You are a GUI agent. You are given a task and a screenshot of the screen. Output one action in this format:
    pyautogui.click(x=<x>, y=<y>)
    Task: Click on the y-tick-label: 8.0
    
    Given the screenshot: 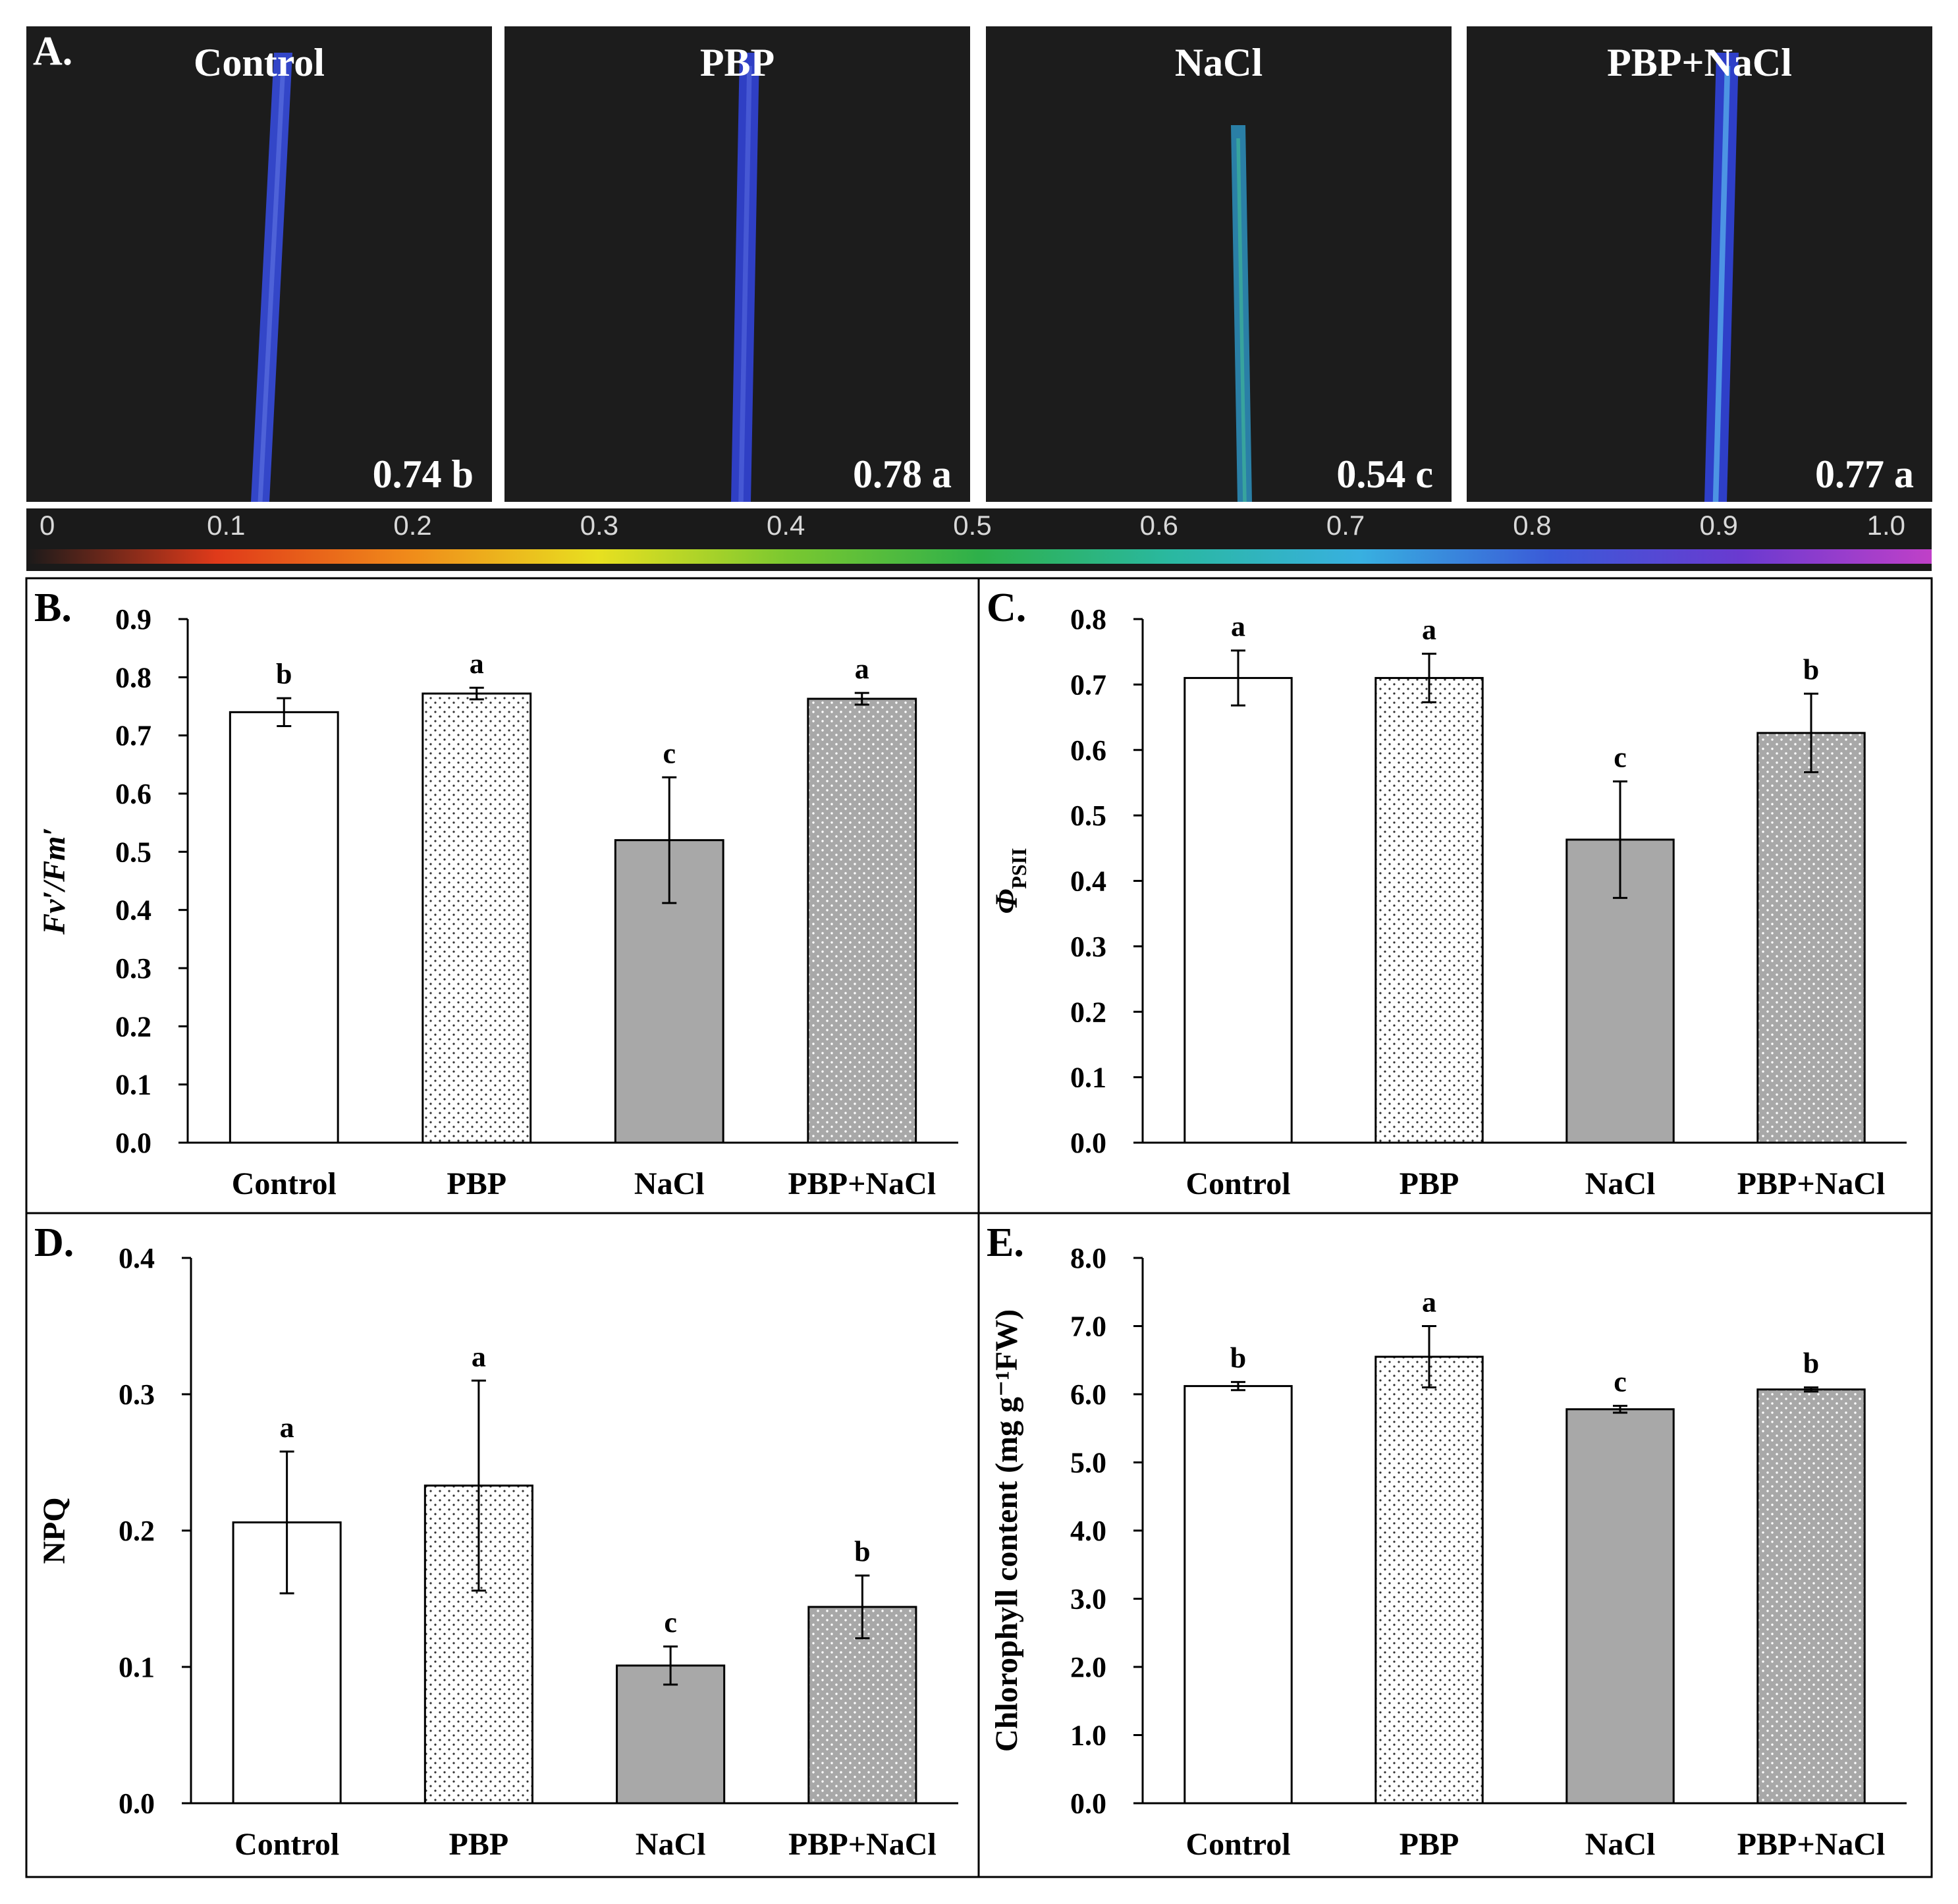 What is the action you would take?
    pyautogui.click(x=1088, y=1258)
    